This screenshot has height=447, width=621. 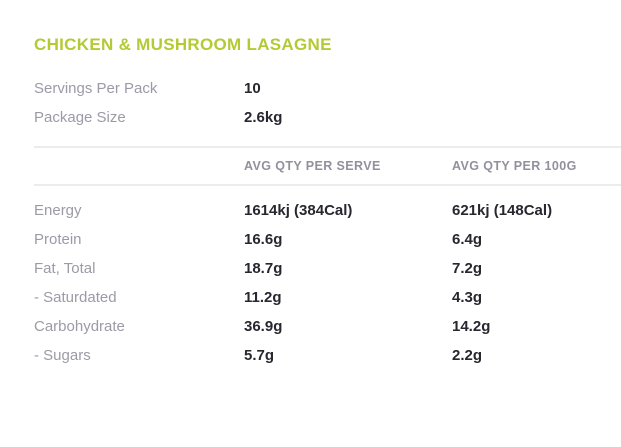 What do you see at coordinates (75, 297) in the screenshot?
I see `nutrient-label: - Saturdated` at bounding box center [75, 297].